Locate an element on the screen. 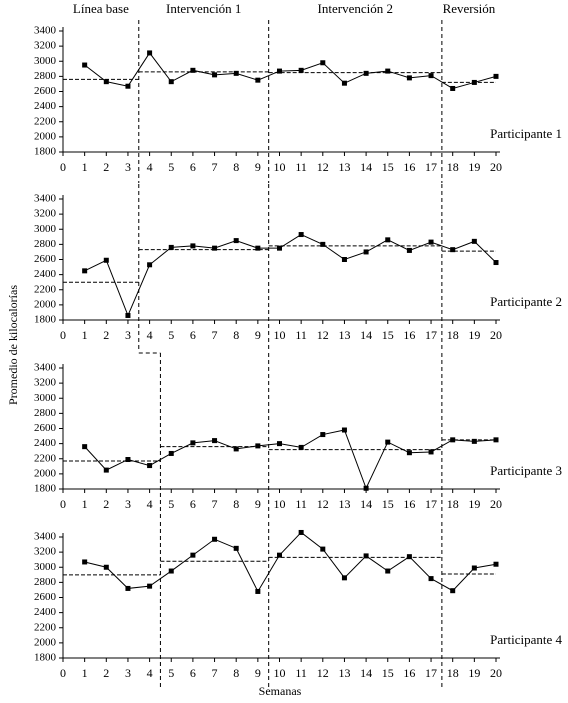  x-tick-label: 0 is located at coordinates (63, 673).